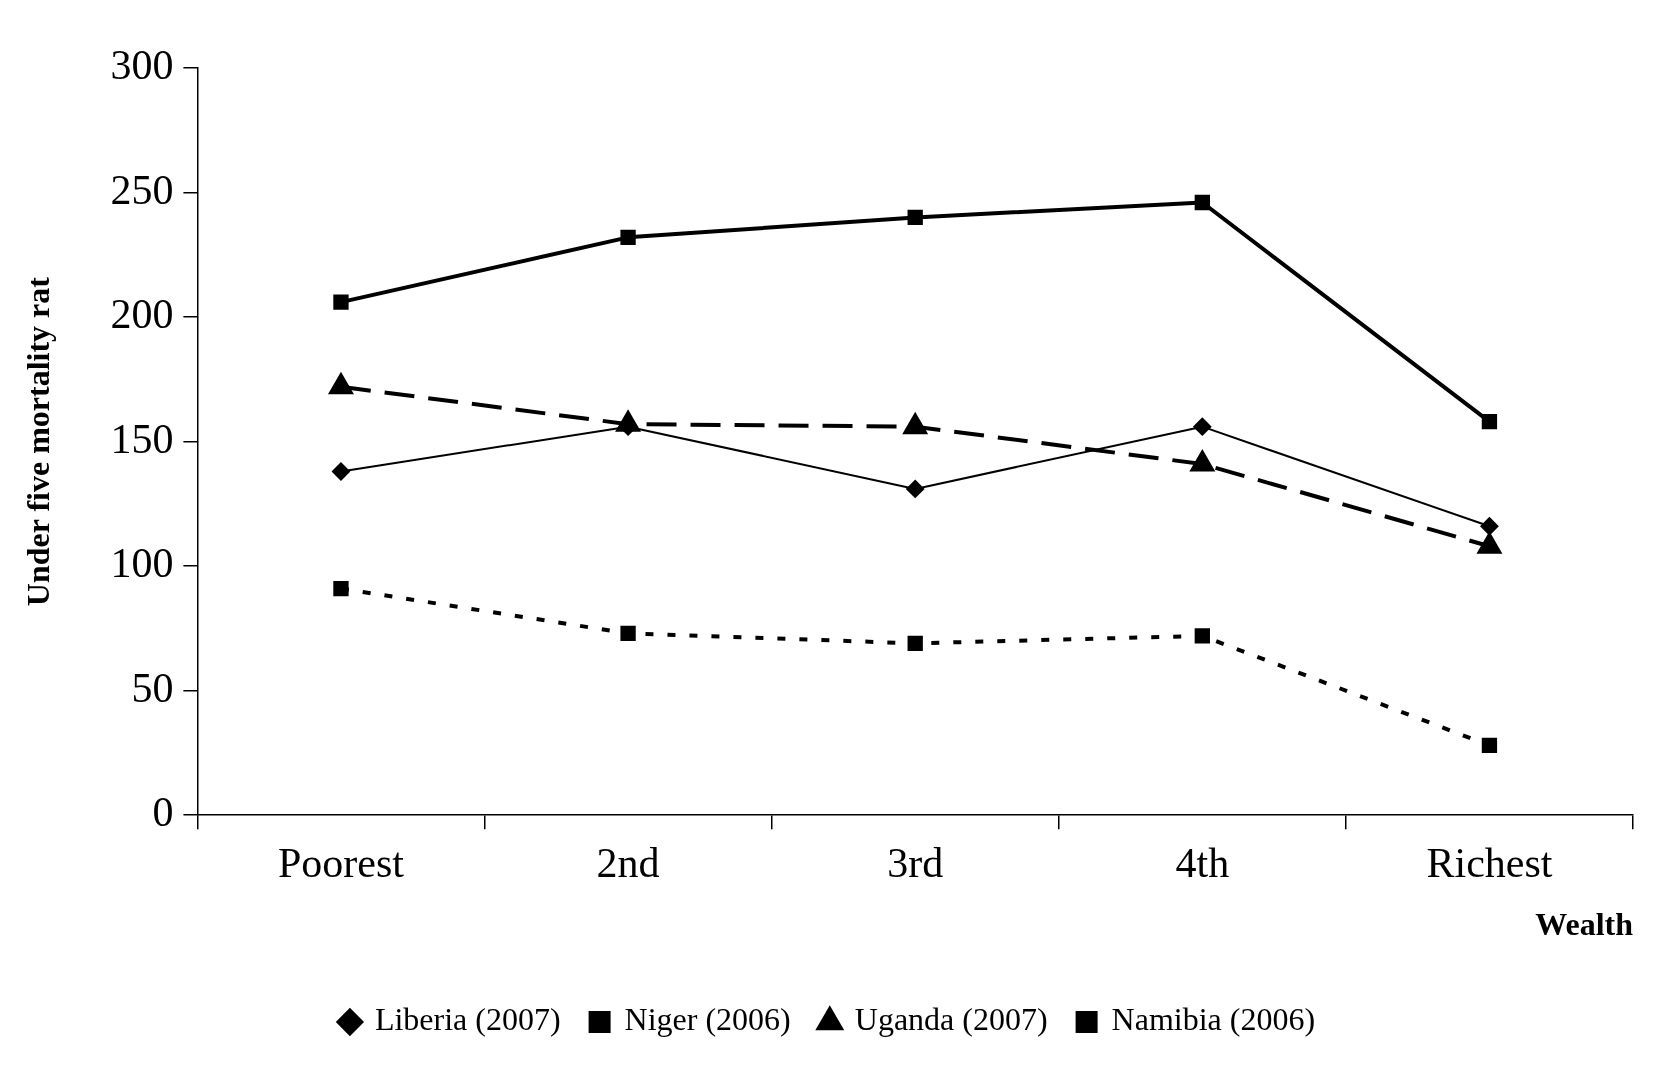 Image resolution: width=1664 pixels, height=1079 pixels. What do you see at coordinates (1489, 863) in the screenshot?
I see `x-tick-label: Richest` at bounding box center [1489, 863].